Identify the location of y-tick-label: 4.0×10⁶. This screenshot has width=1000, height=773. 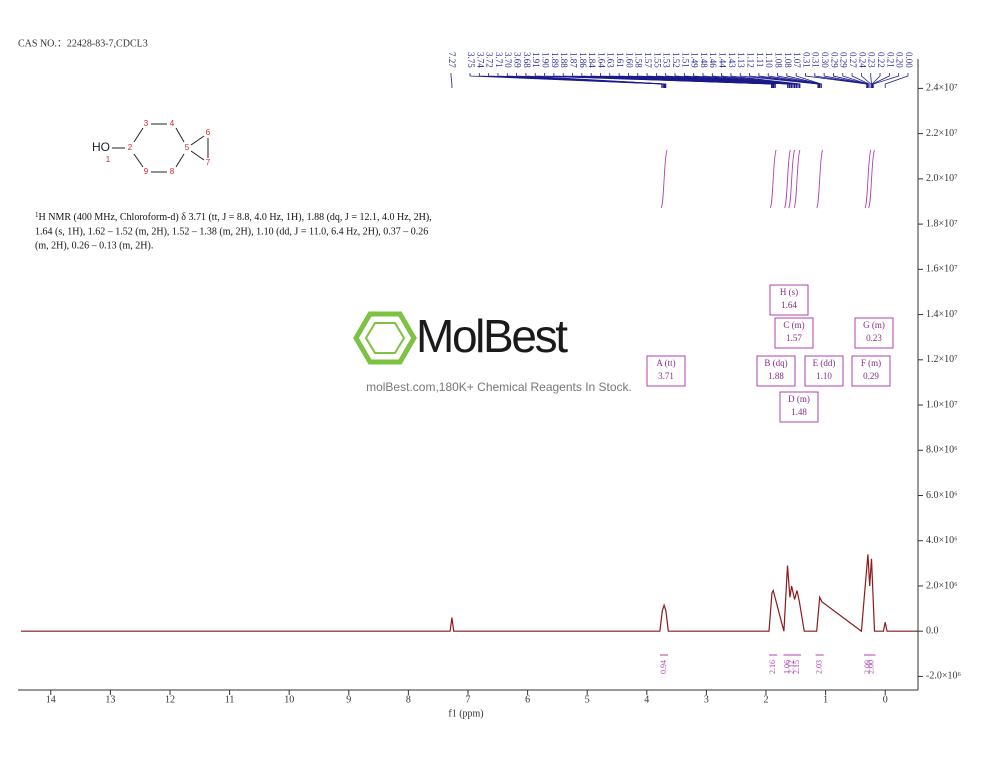
(942, 540).